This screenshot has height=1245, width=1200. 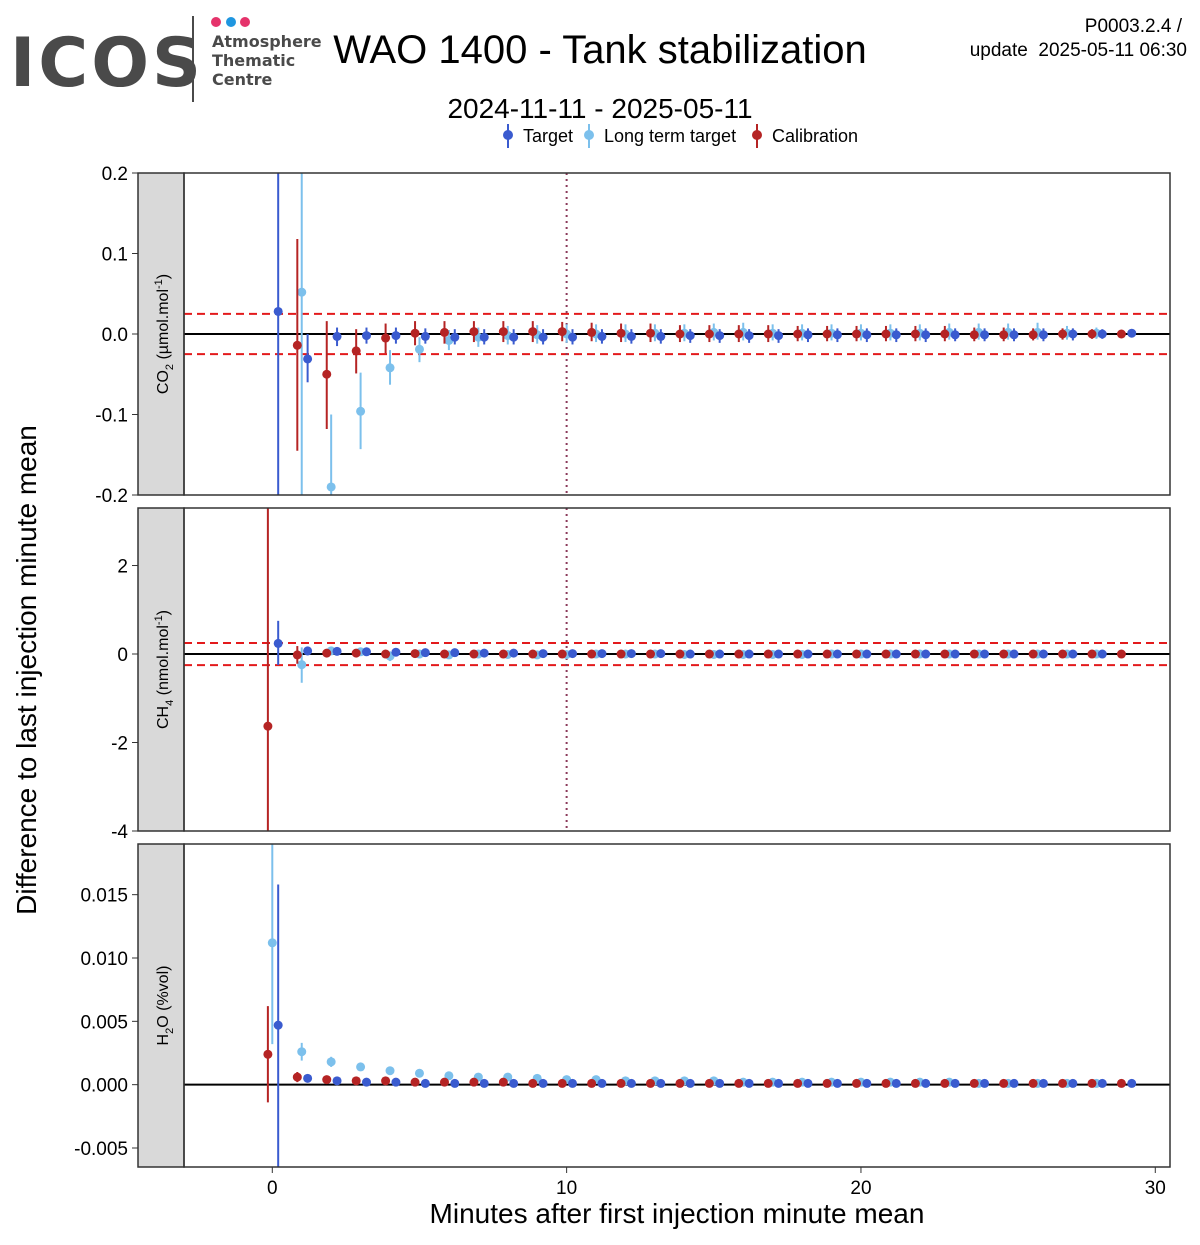 I want to click on chart-title: WAO 1400 - Tank stabilization, so click(x=600, y=50).